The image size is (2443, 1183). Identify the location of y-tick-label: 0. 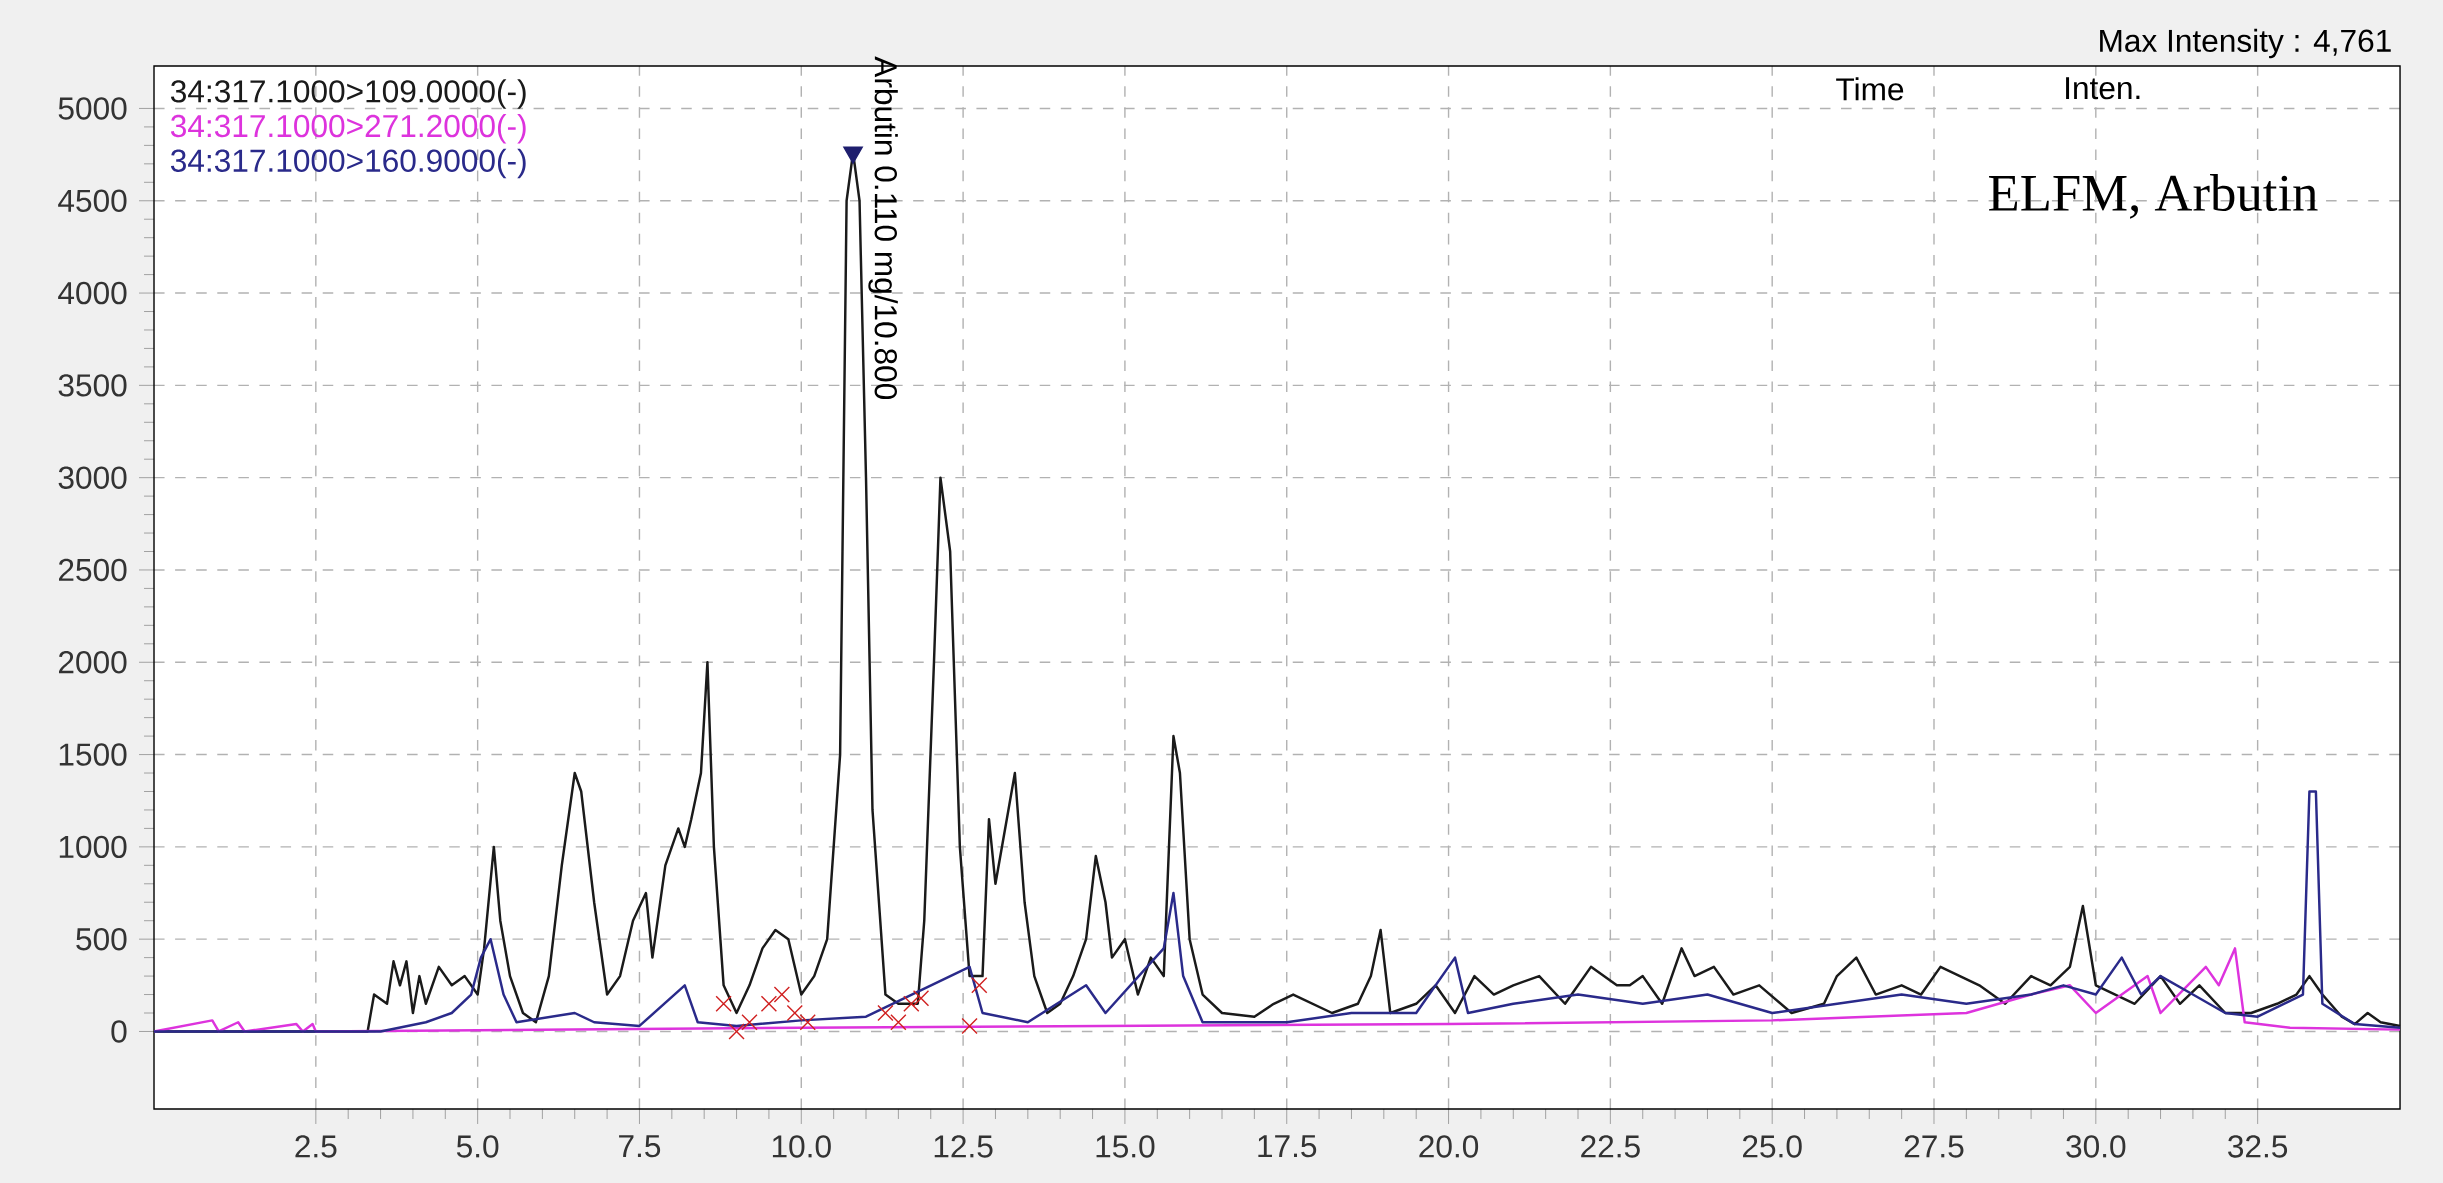
(119, 1031).